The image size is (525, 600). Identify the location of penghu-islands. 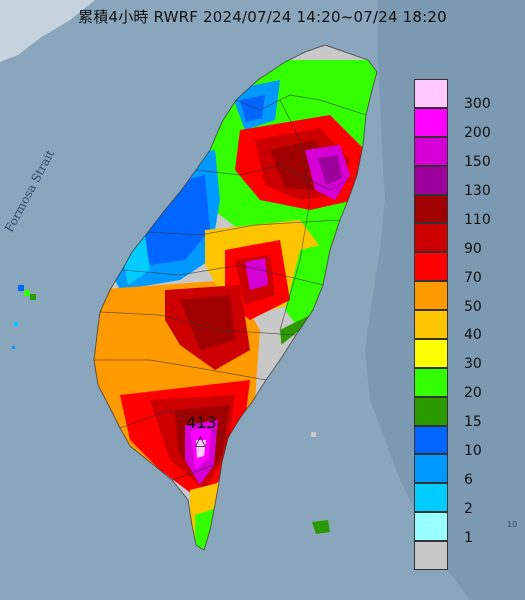
(24, 317).